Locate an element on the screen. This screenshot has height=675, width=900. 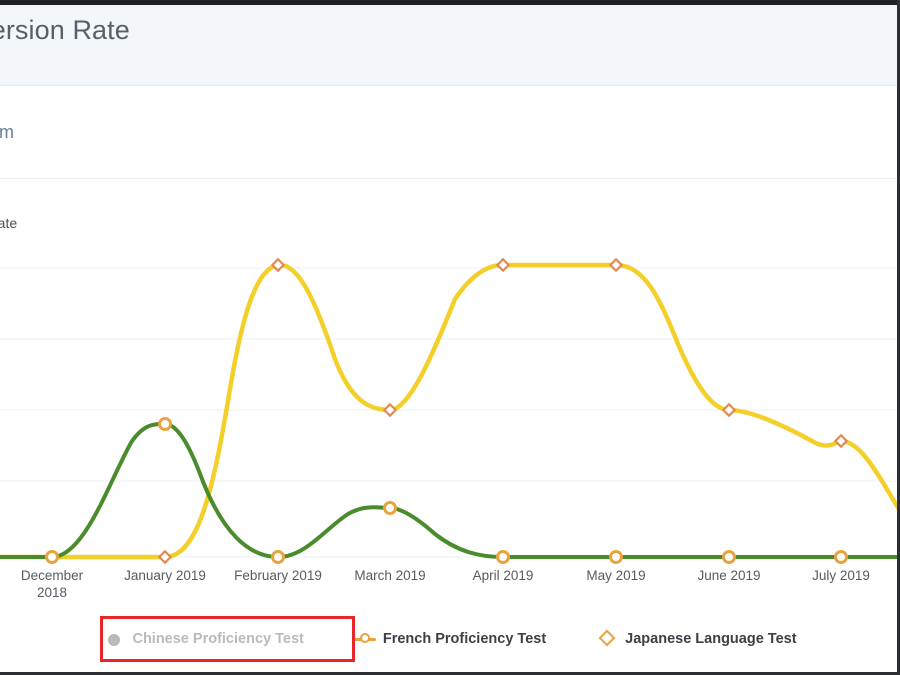
x-tick-line1: June 2019 is located at coordinates (729, 575).